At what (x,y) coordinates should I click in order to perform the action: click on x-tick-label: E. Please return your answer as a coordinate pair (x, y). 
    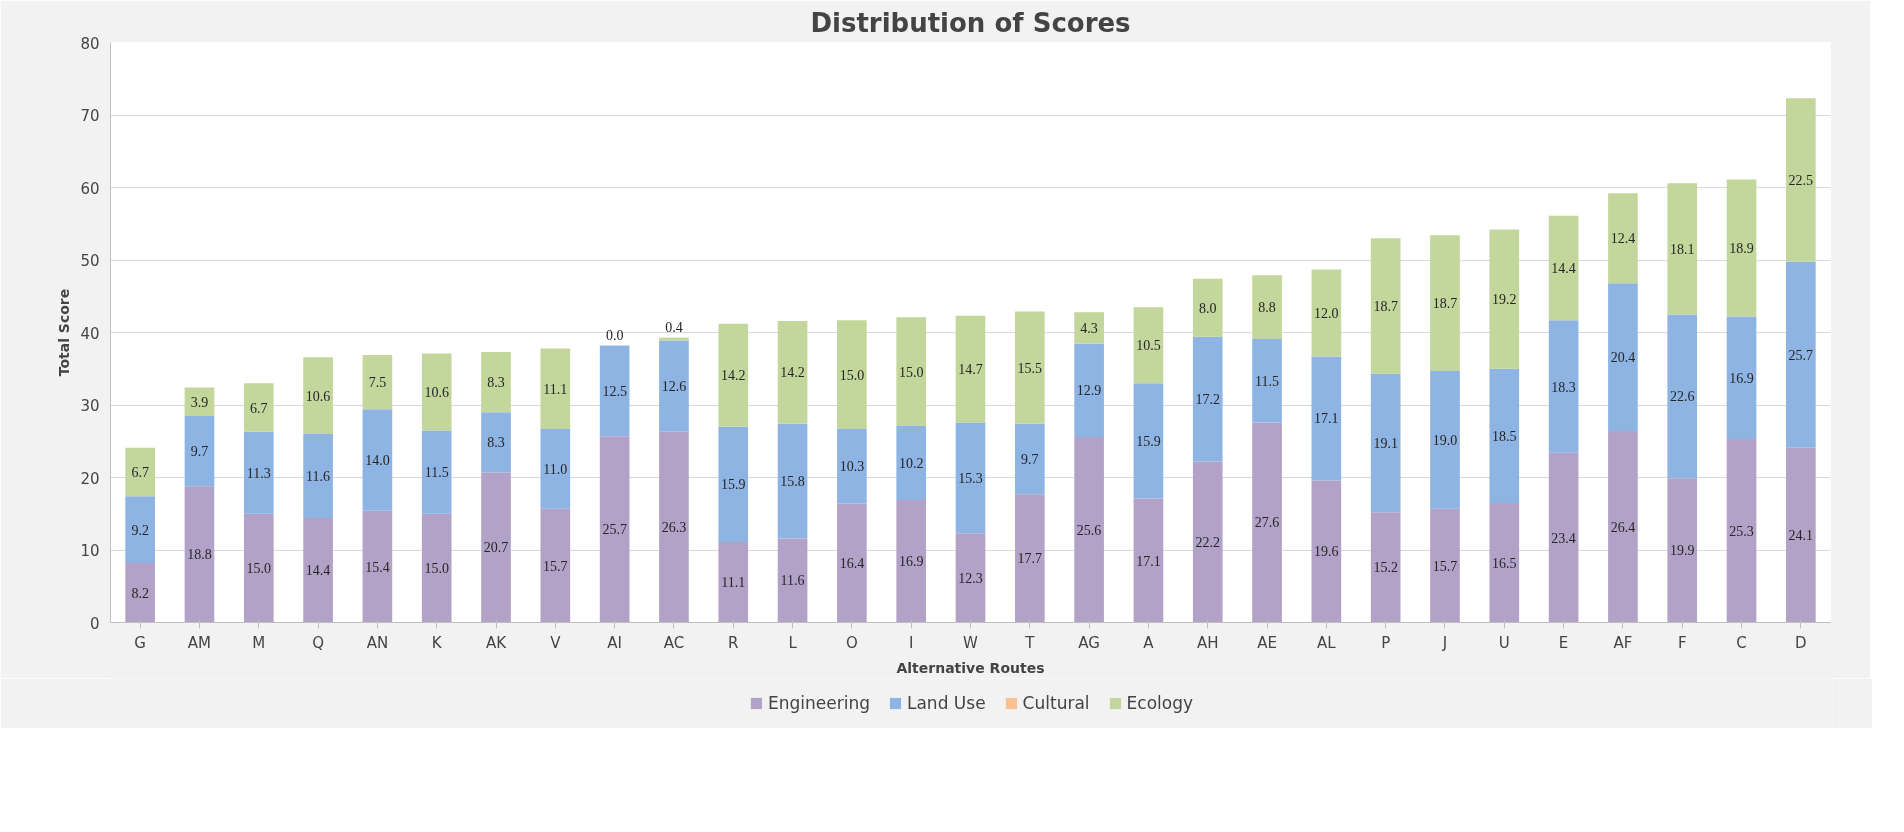
    Looking at the image, I should click on (1563, 642).